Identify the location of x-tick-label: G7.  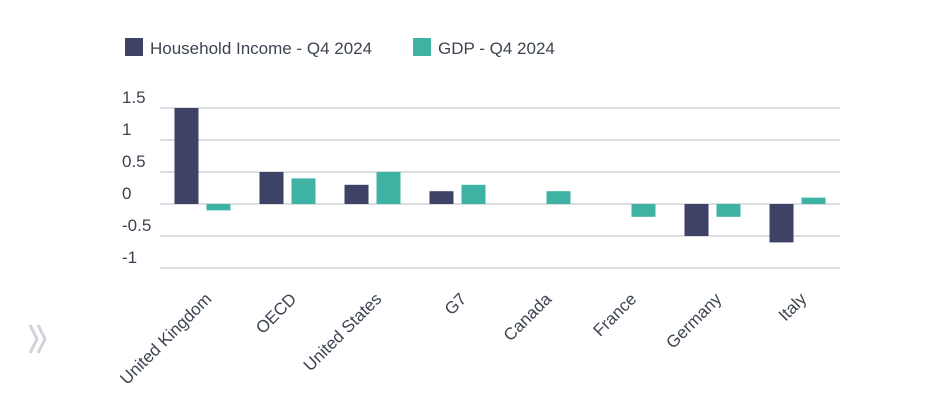
(455, 303).